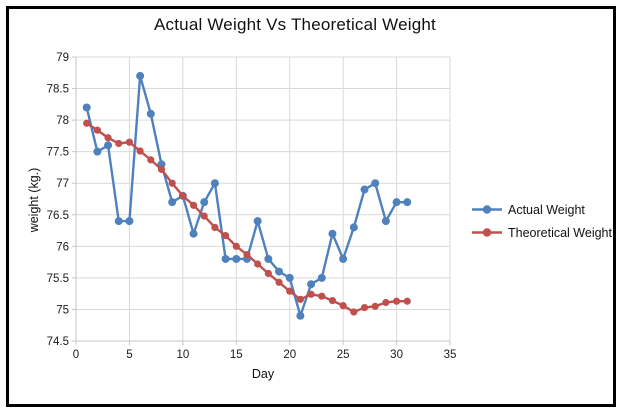 The image size is (622, 413). Describe the element at coordinates (62, 310) in the screenshot. I see `svg-text: 75` at that location.